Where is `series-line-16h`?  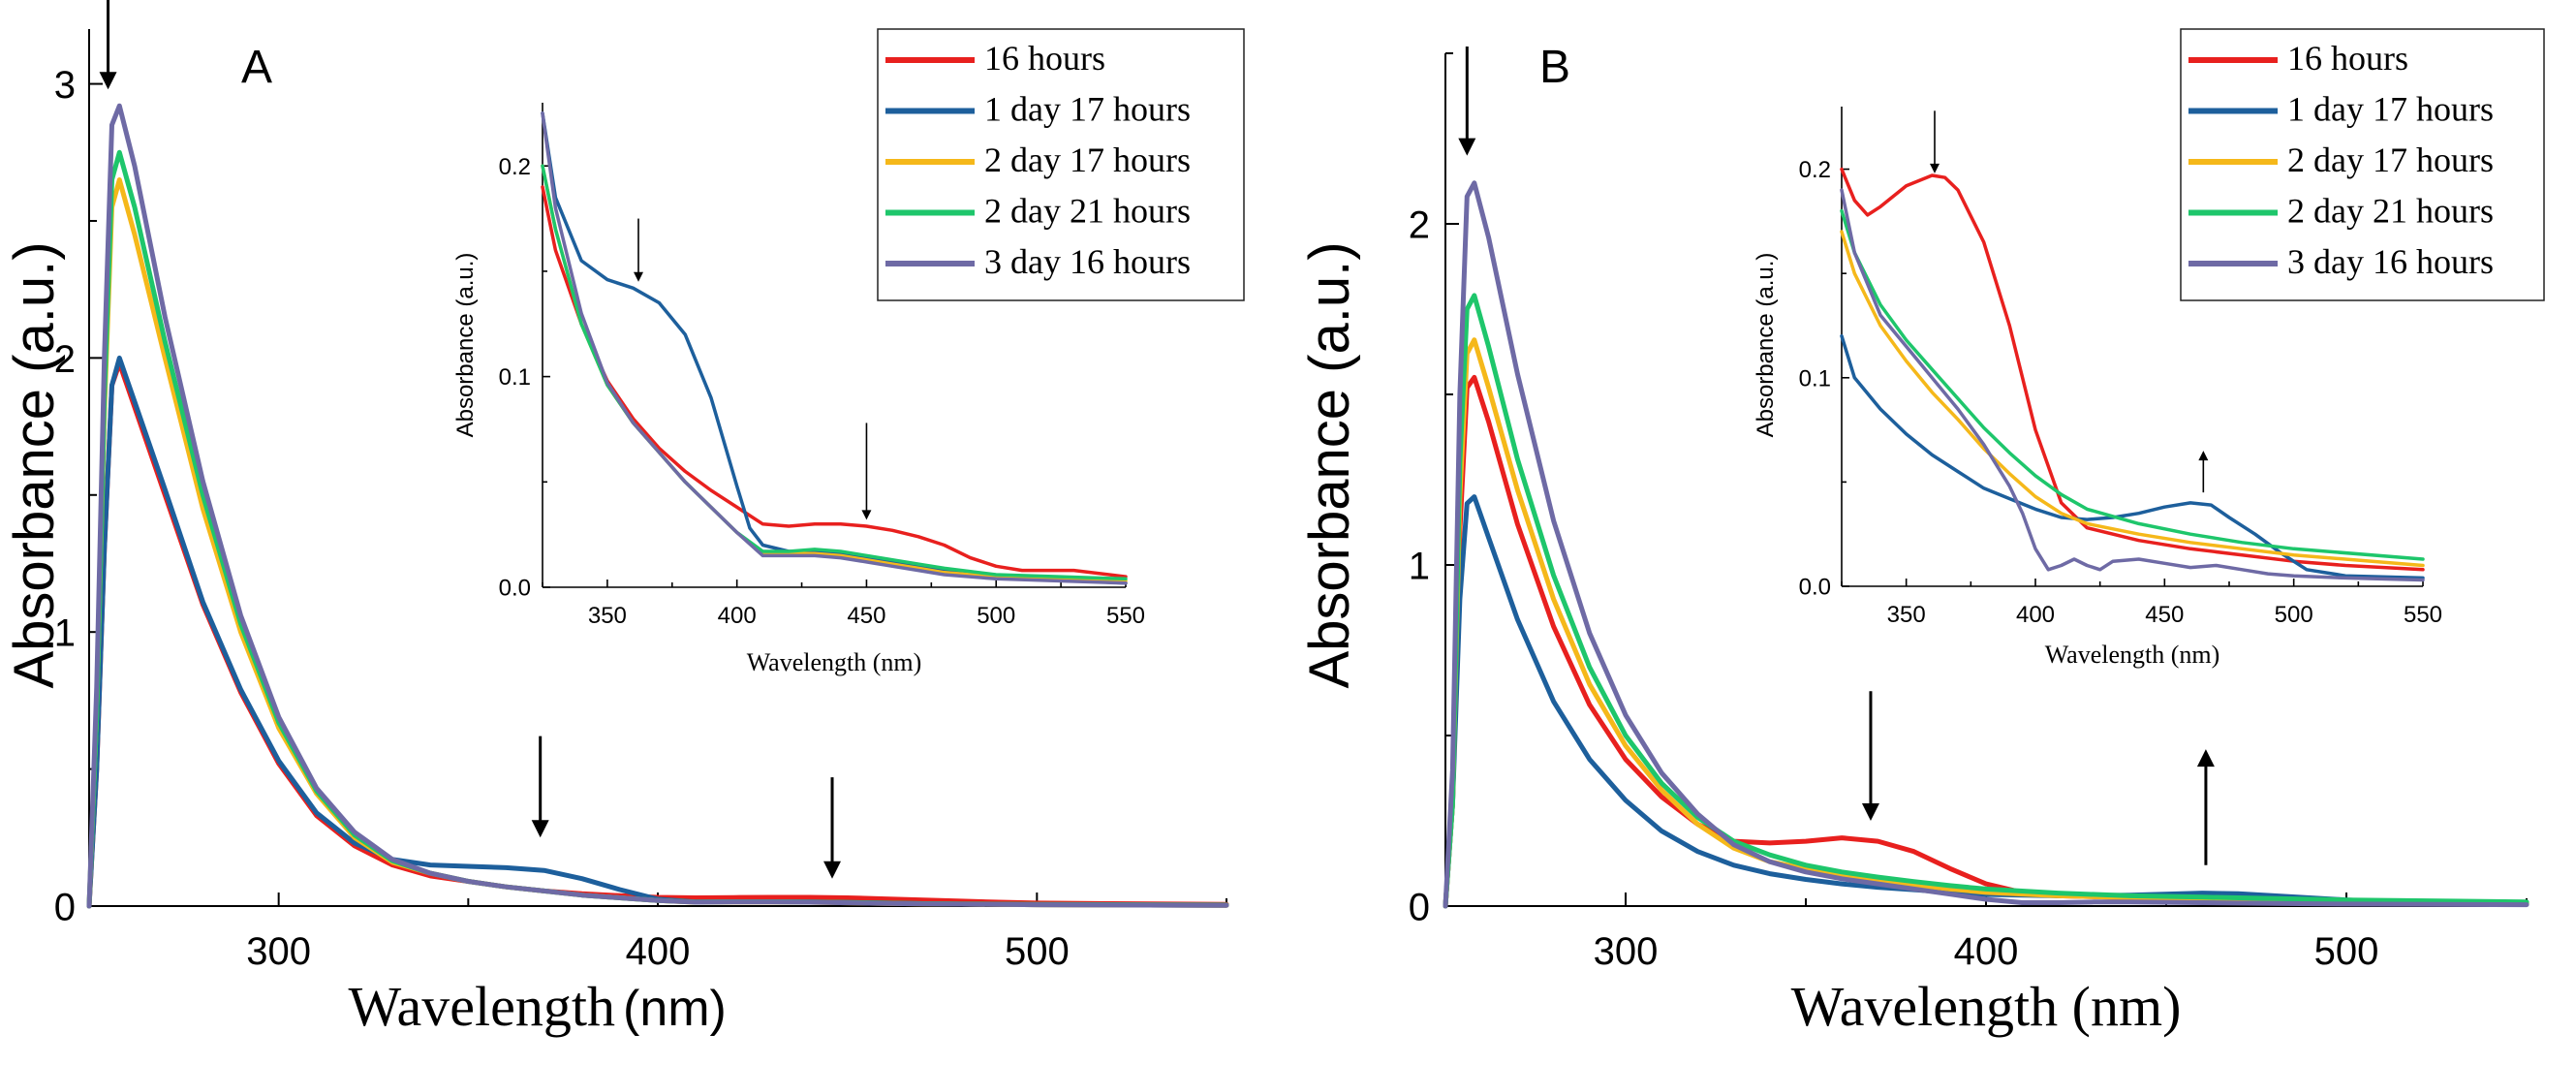
series-line-16h is located at coordinates (2132, 369).